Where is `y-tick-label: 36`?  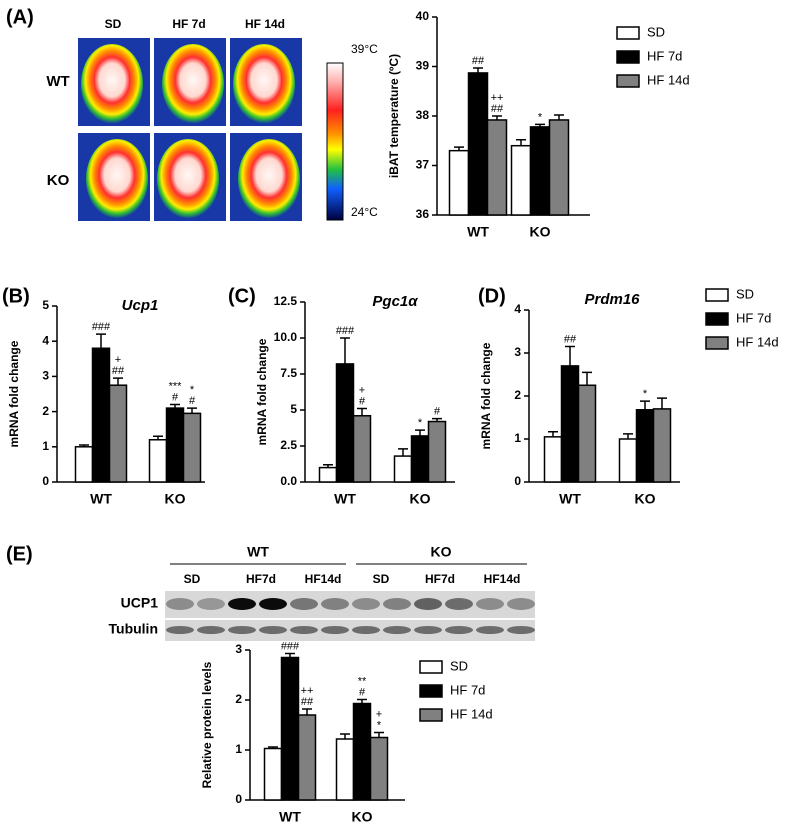
y-tick-label: 36 is located at coordinates (423, 214).